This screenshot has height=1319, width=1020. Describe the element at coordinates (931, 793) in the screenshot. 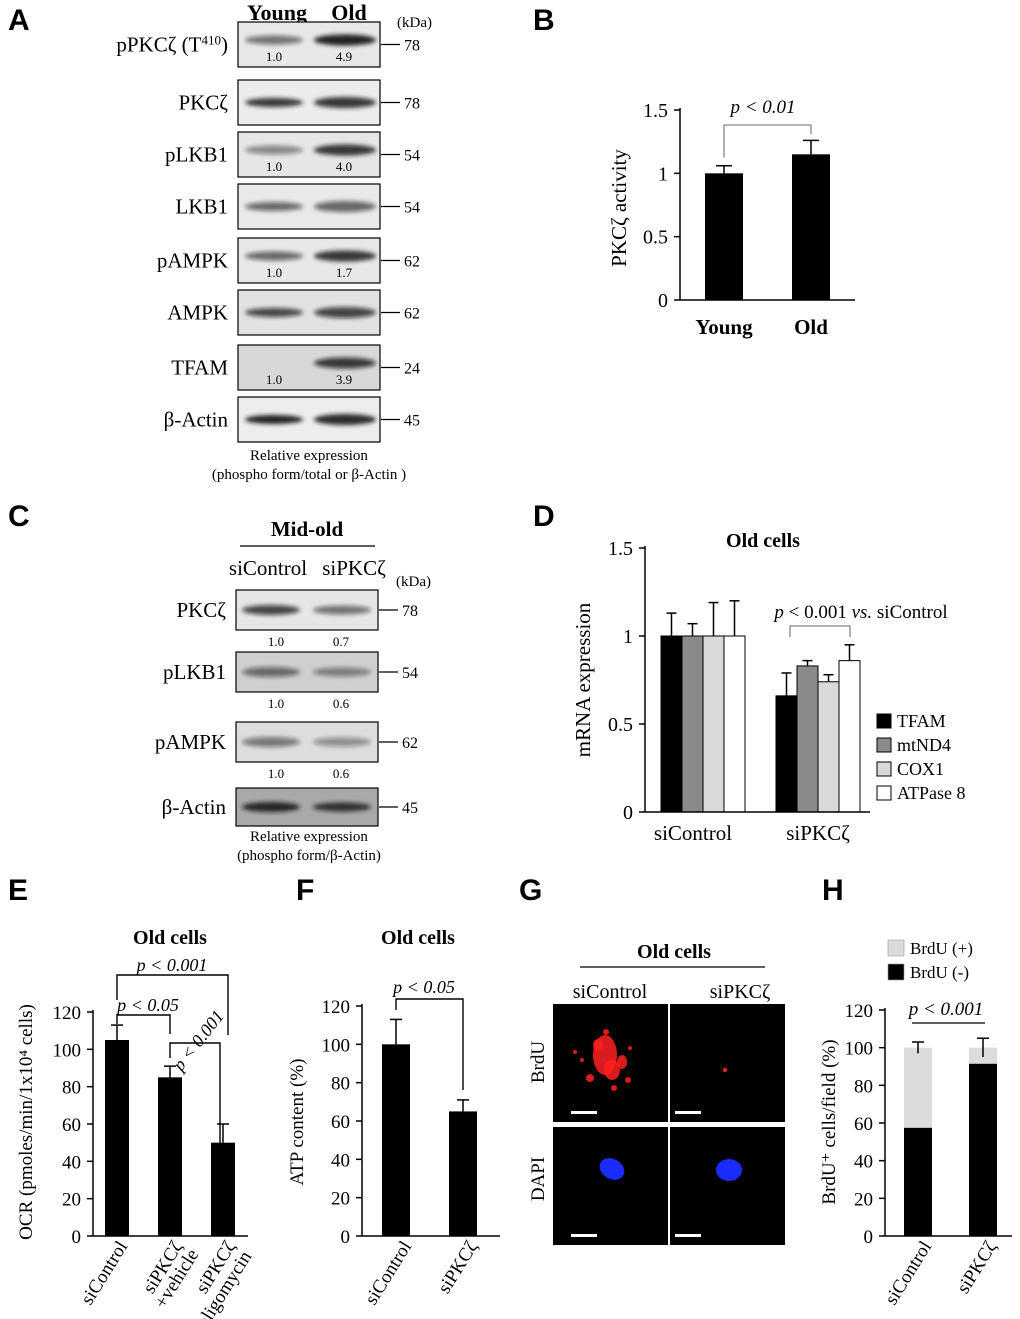

I see `chart-D-legend-label-3: ATPase 8` at that location.